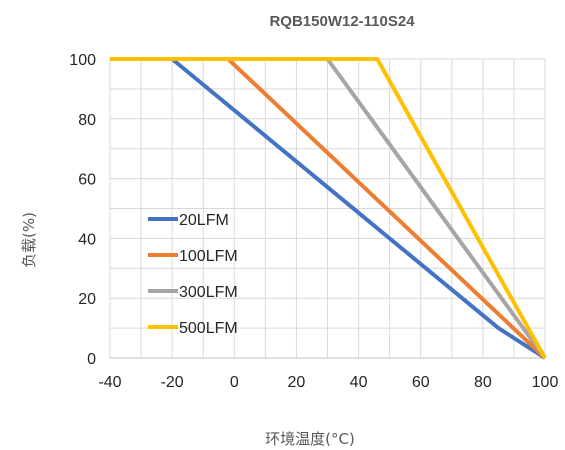 The height and width of the screenshot is (450, 565). What do you see at coordinates (483, 382) in the screenshot?
I see `x-tick-label: 80` at bounding box center [483, 382].